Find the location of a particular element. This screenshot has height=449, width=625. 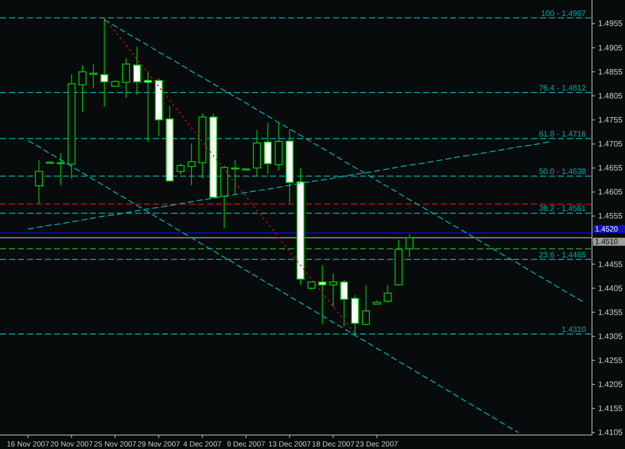

y-tick-label: 1.4305 is located at coordinates (611, 336).